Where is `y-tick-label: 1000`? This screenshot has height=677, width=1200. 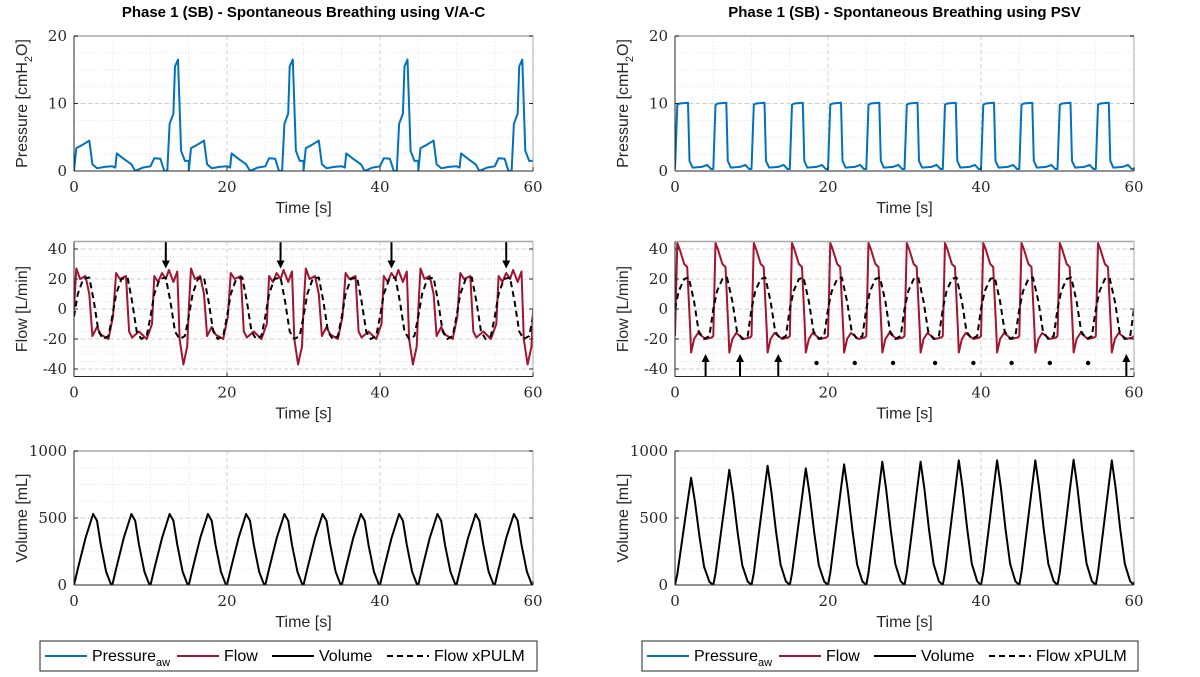 y-tick-label: 1000 is located at coordinates (649, 451).